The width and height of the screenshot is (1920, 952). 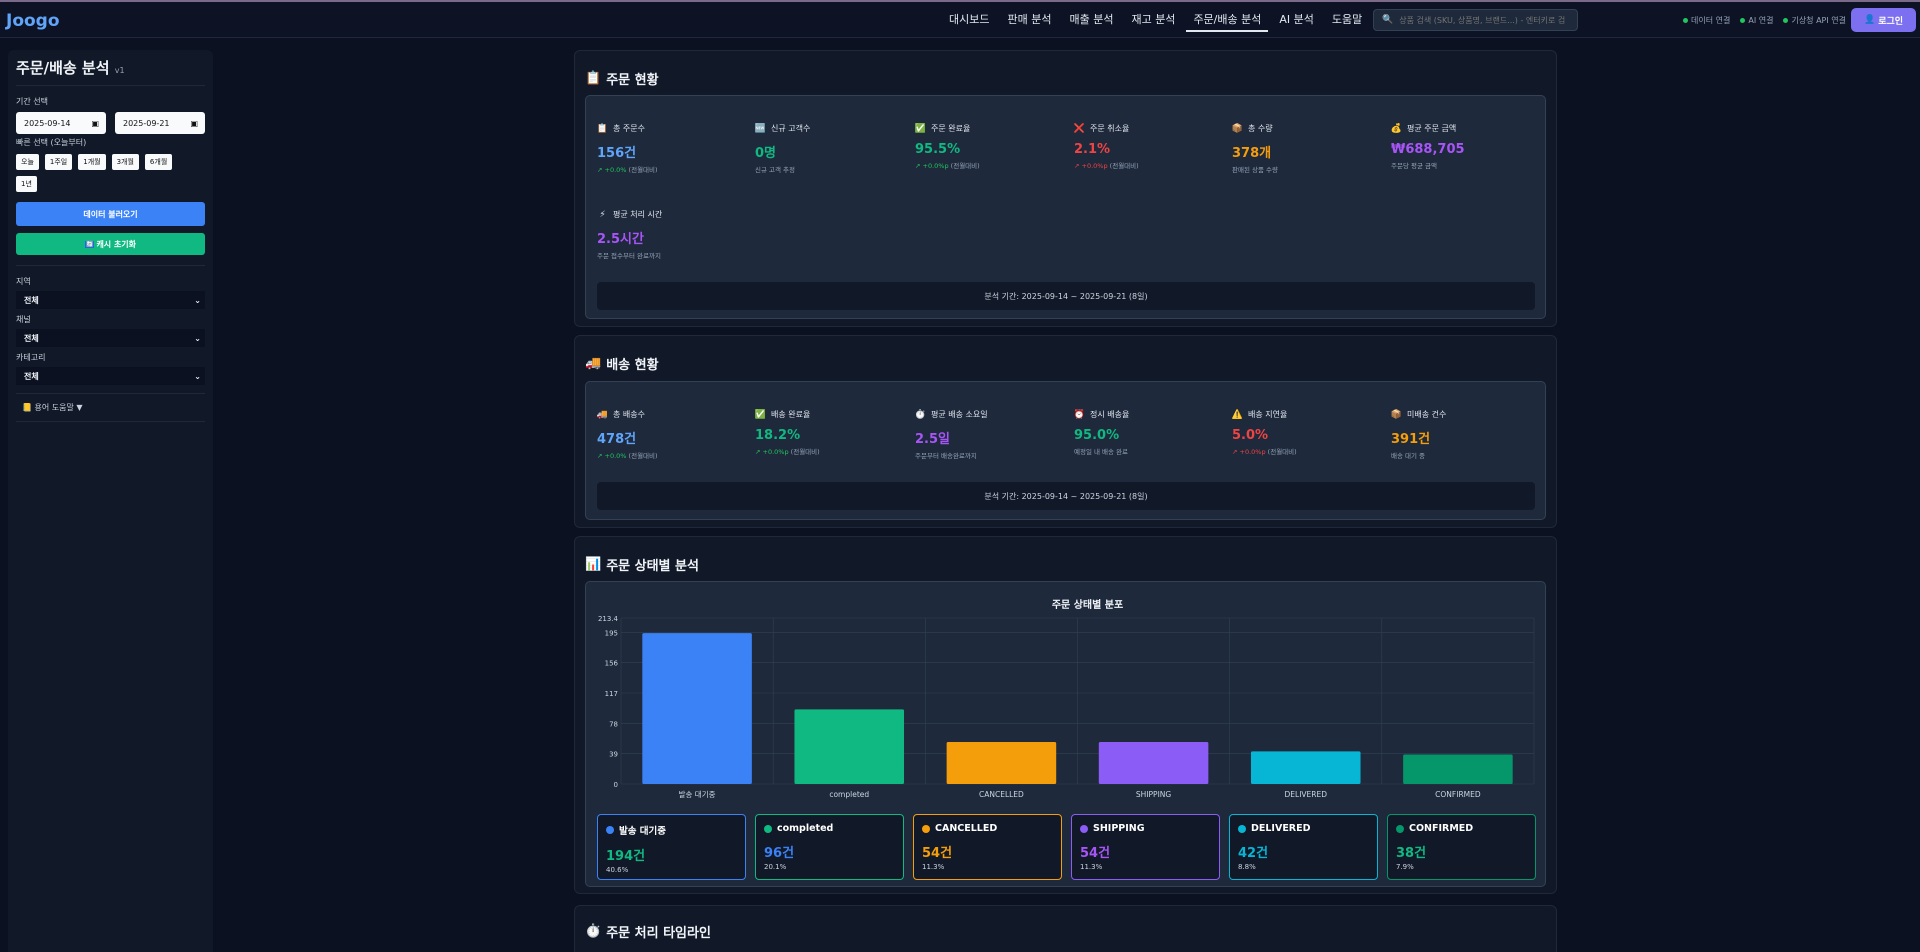 I want to click on metric-icon: ⏱️, so click(x=920, y=414).